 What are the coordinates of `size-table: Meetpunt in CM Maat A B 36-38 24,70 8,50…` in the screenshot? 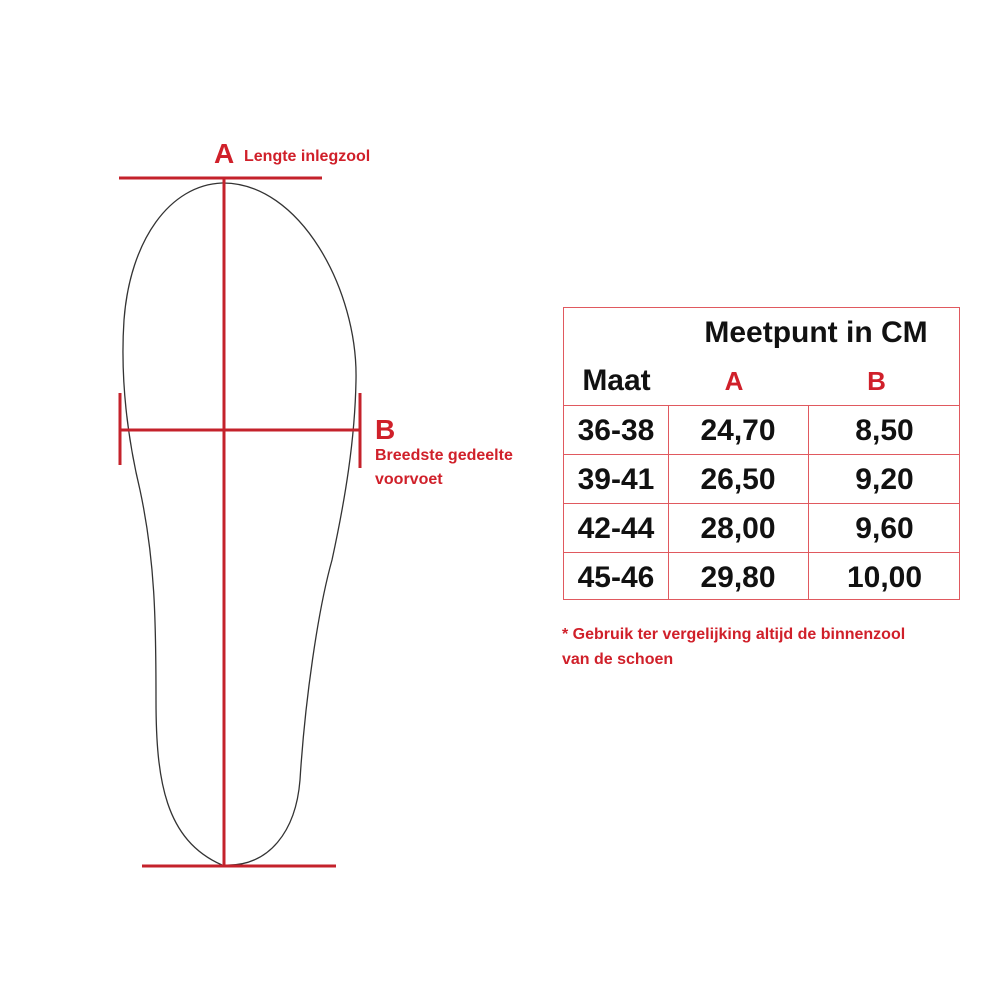 It's located at (761, 453).